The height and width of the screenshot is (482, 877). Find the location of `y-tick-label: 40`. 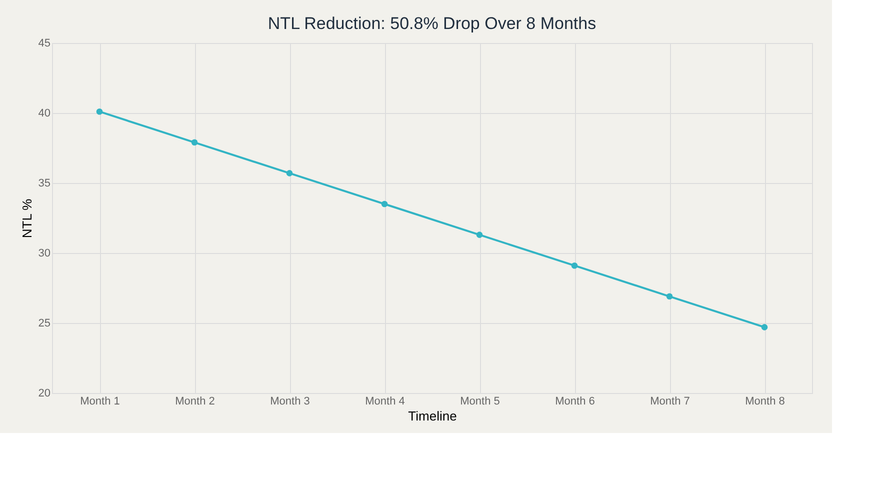

y-tick-label: 40 is located at coordinates (44, 114).